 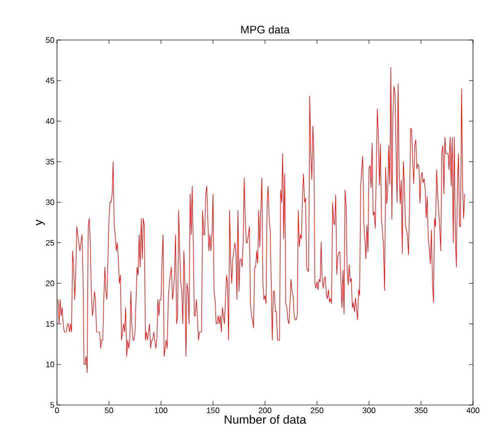 I want to click on y-axis-title: y, so click(x=40, y=223).